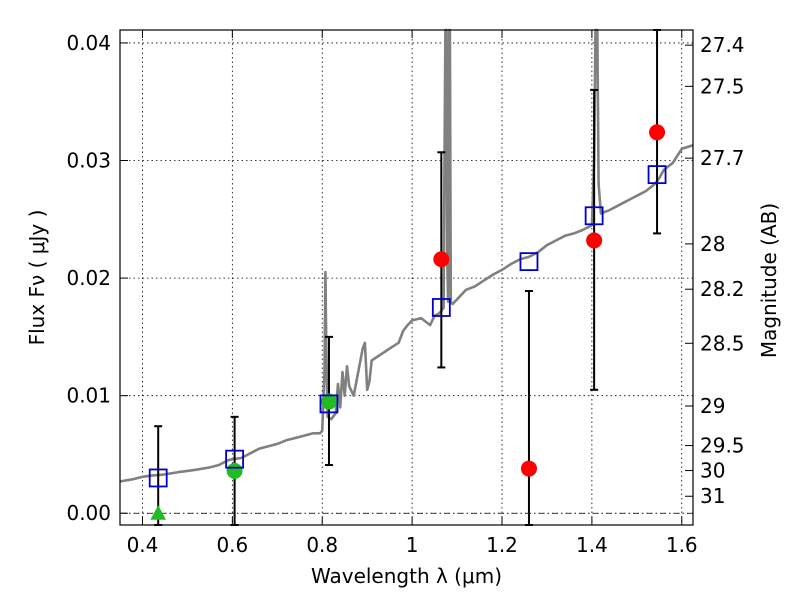 The height and width of the screenshot is (600, 800). What do you see at coordinates (88, 43) in the screenshot?
I see `y-tick-label: 0.04` at bounding box center [88, 43].